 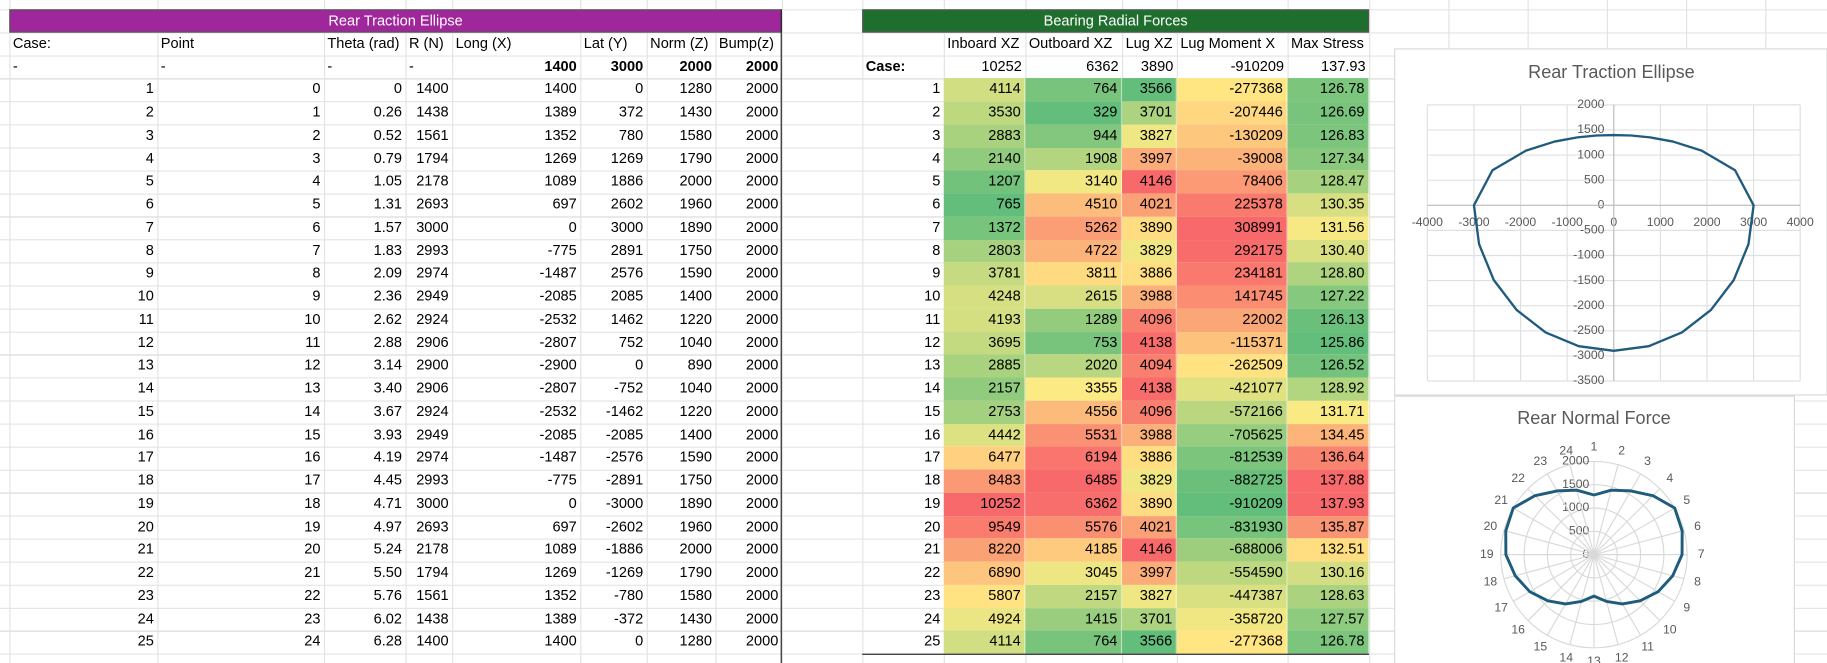 What do you see at coordinates (387, 227) in the screenshot?
I see `cell: 1.57` at bounding box center [387, 227].